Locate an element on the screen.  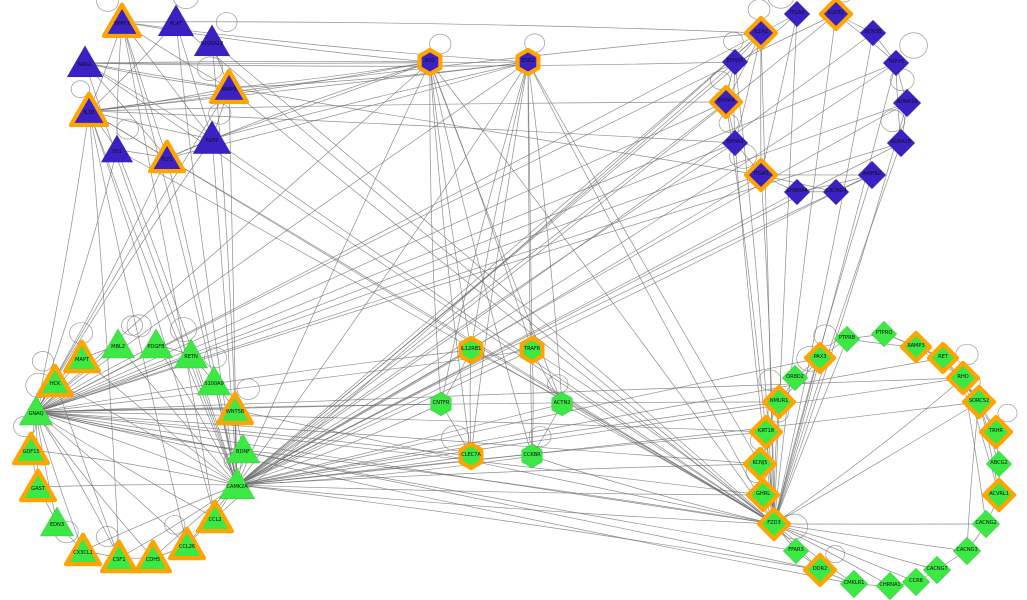
graph-node-traf6: TRAF6 is located at coordinates (532, 350).